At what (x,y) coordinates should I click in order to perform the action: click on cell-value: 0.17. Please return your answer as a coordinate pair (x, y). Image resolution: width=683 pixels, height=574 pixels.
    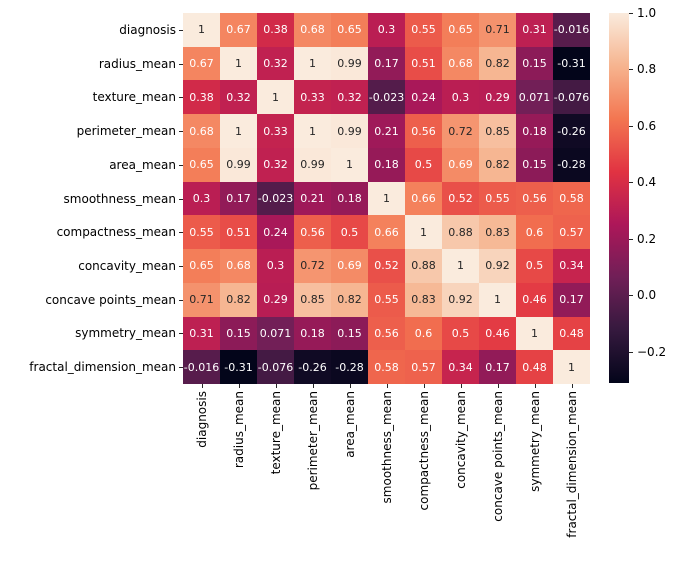
    Looking at the image, I should click on (386, 64).